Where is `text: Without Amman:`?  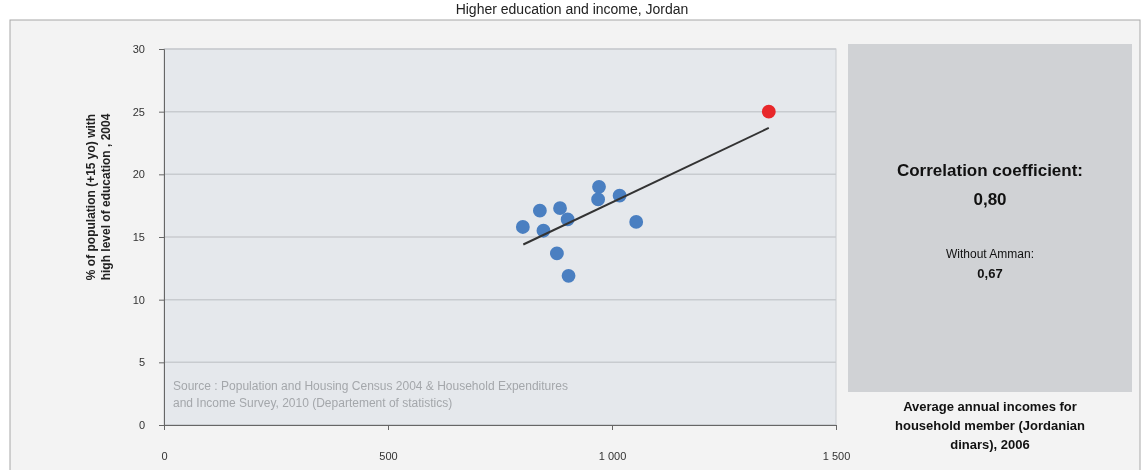 text: Without Amman: is located at coordinates (990, 254).